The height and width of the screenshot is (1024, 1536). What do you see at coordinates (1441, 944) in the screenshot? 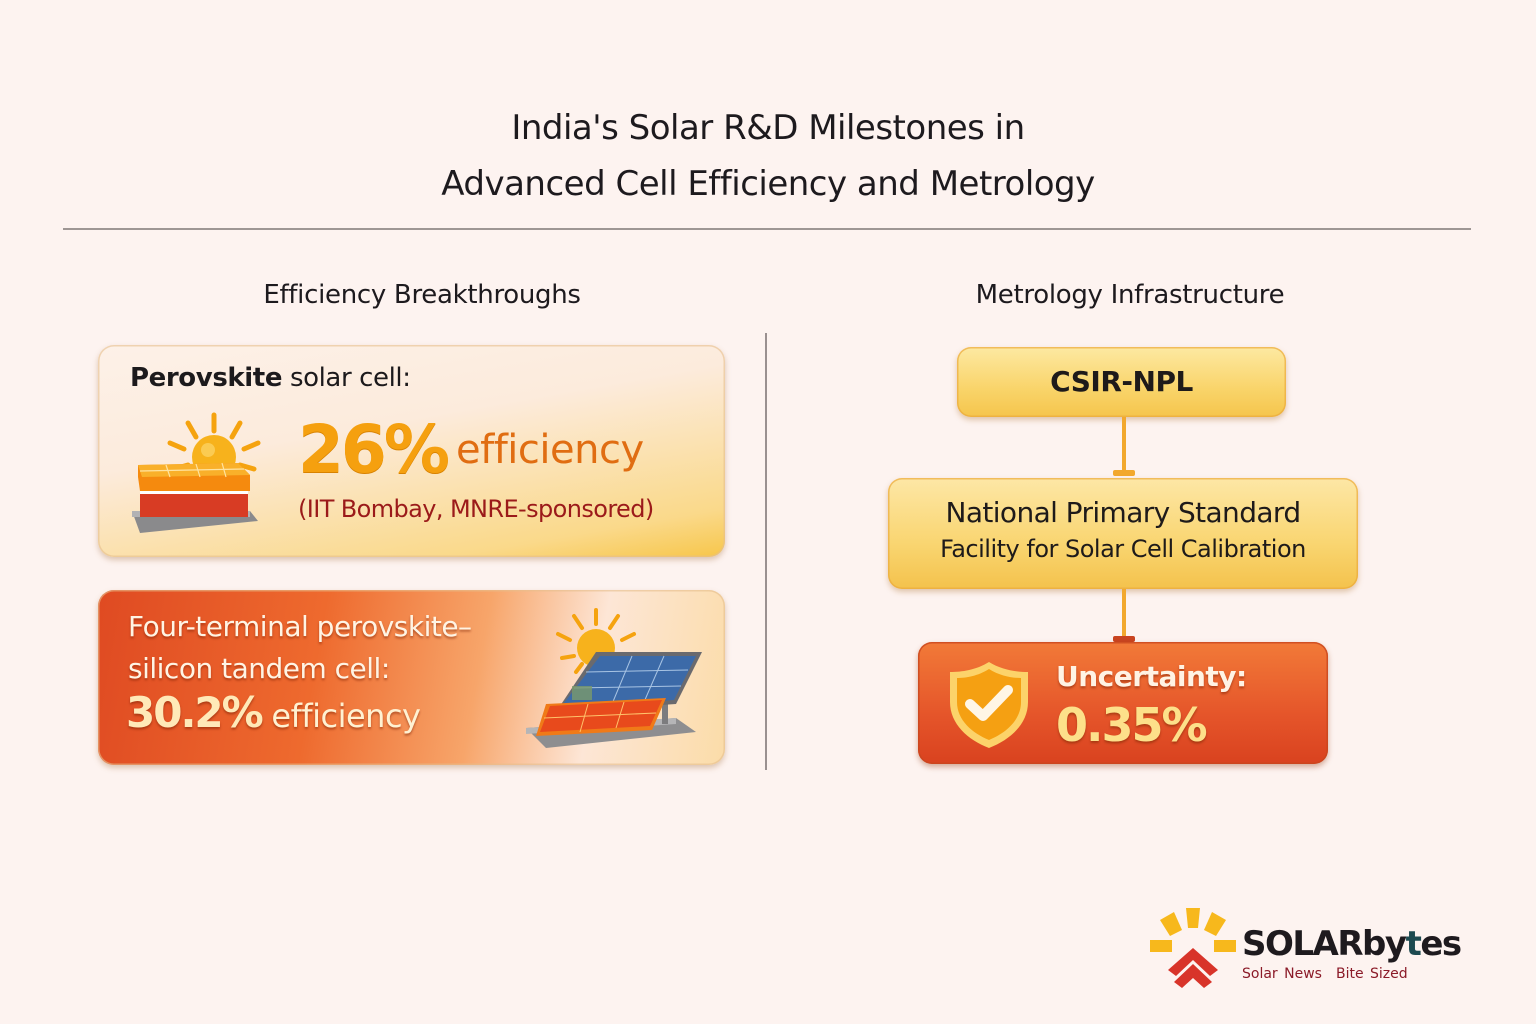
I see `brand-name-end: es` at bounding box center [1441, 944].